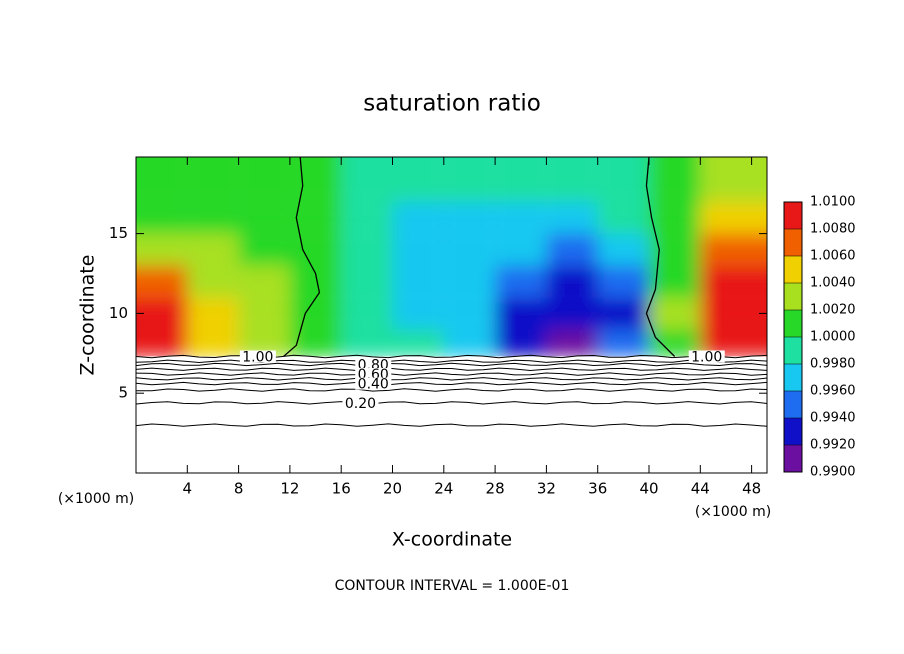 The height and width of the screenshot is (654, 904). Describe the element at coordinates (833, 337) in the screenshot. I see `colorbar-label: 1.0000` at that location.